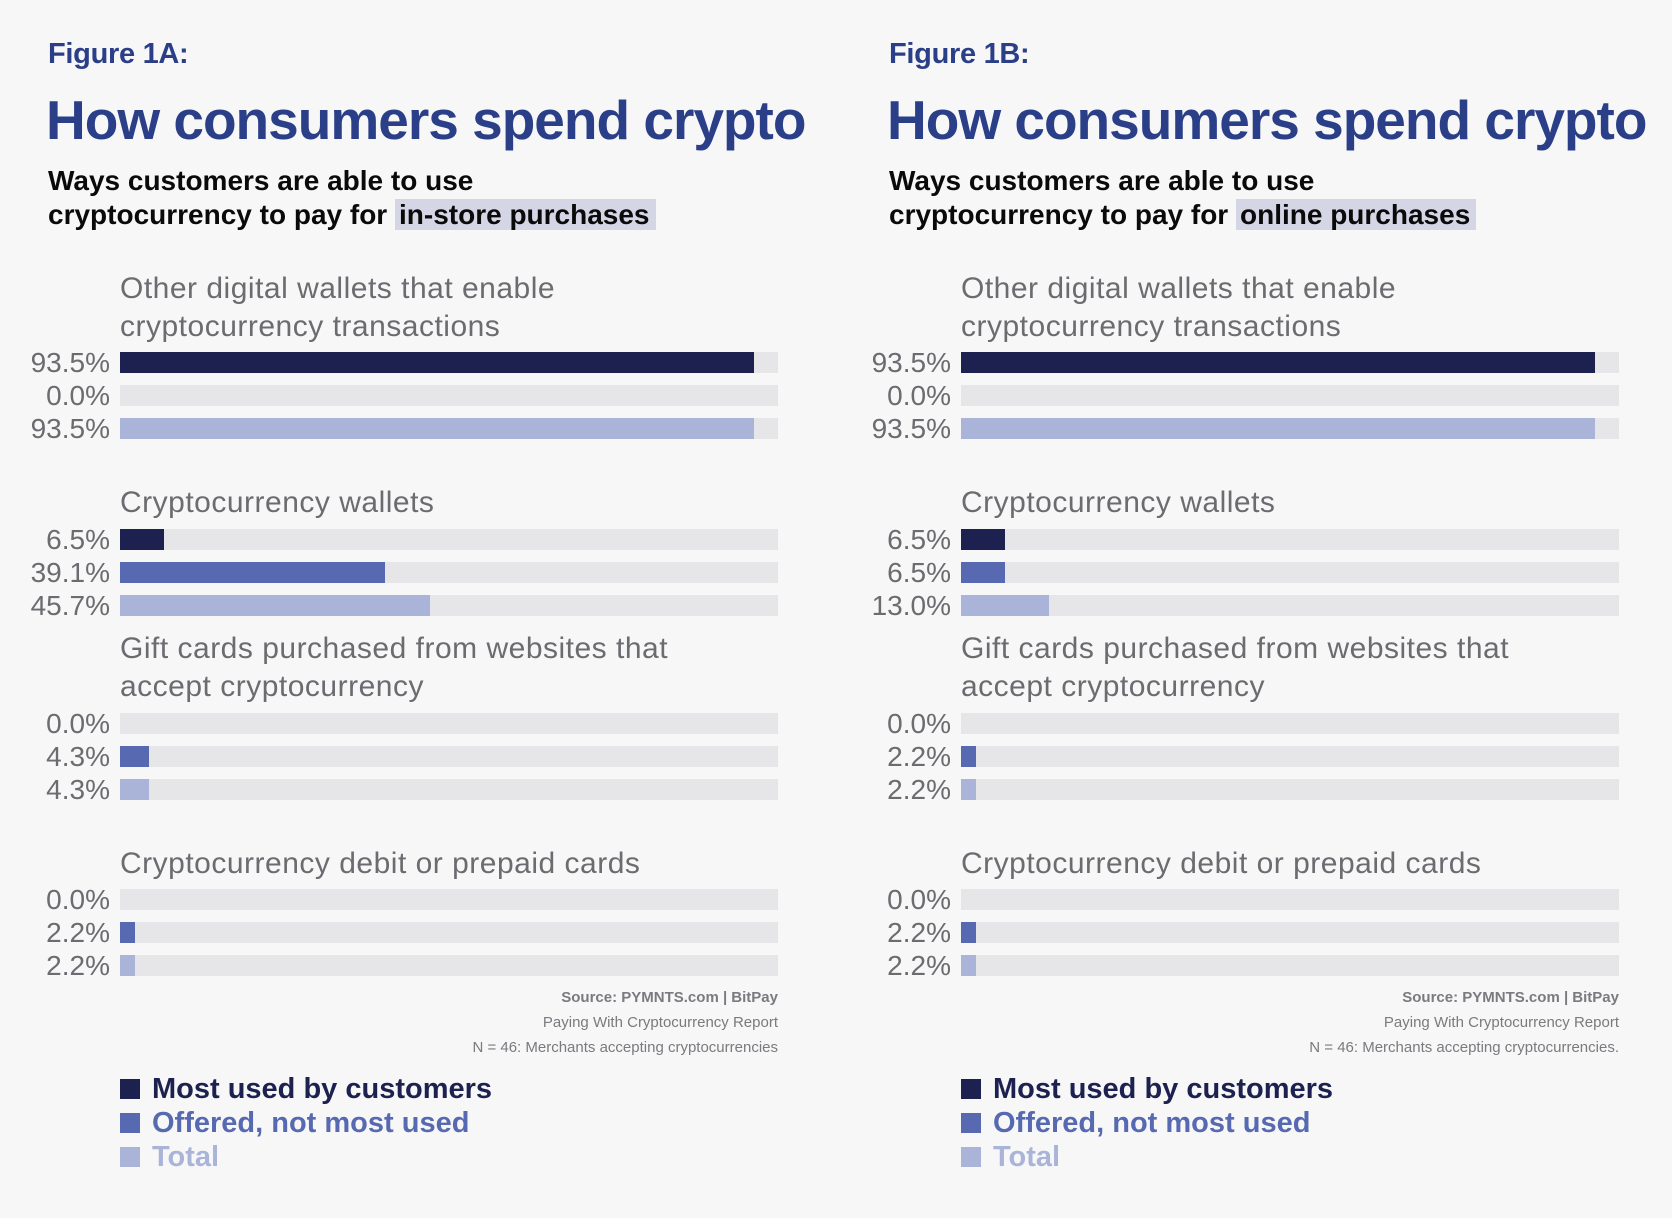 Image resolution: width=1672 pixels, height=1218 pixels. I want to click on category-label-line: Cryptocurrency wallets, so click(277, 502).